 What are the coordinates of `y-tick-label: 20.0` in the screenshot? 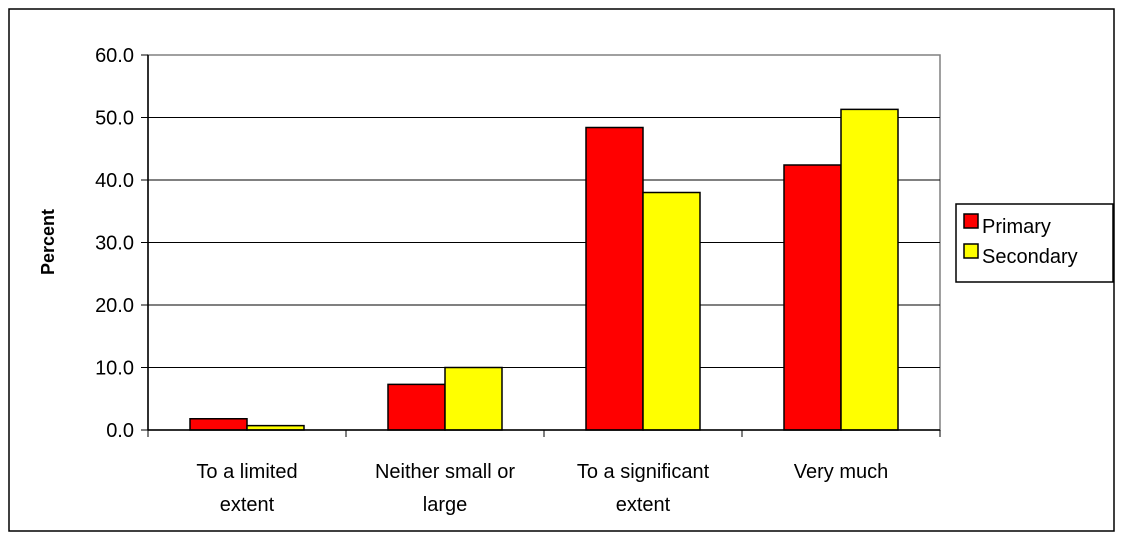 It's located at (114, 306).